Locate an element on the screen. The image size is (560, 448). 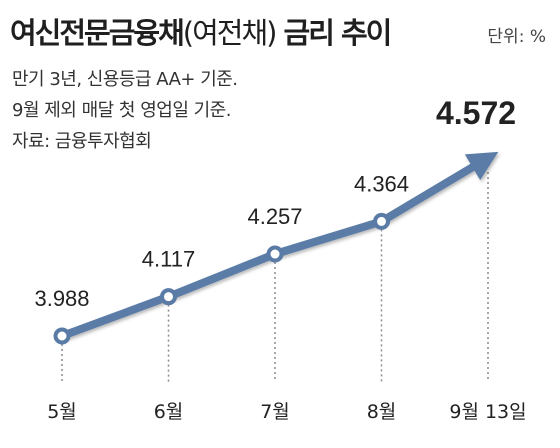
value-label: 4.257 is located at coordinates (274, 216).